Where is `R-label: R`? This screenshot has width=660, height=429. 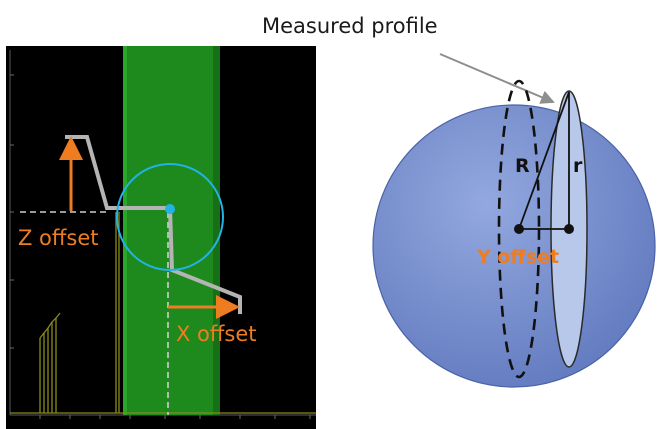 R-label: R is located at coordinates (522, 166).